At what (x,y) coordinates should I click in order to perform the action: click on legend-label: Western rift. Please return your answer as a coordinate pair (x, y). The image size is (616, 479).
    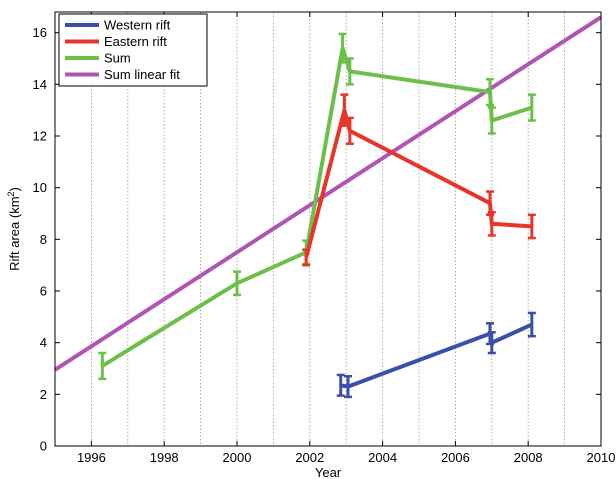
    Looking at the image, I should click on (137, 25).